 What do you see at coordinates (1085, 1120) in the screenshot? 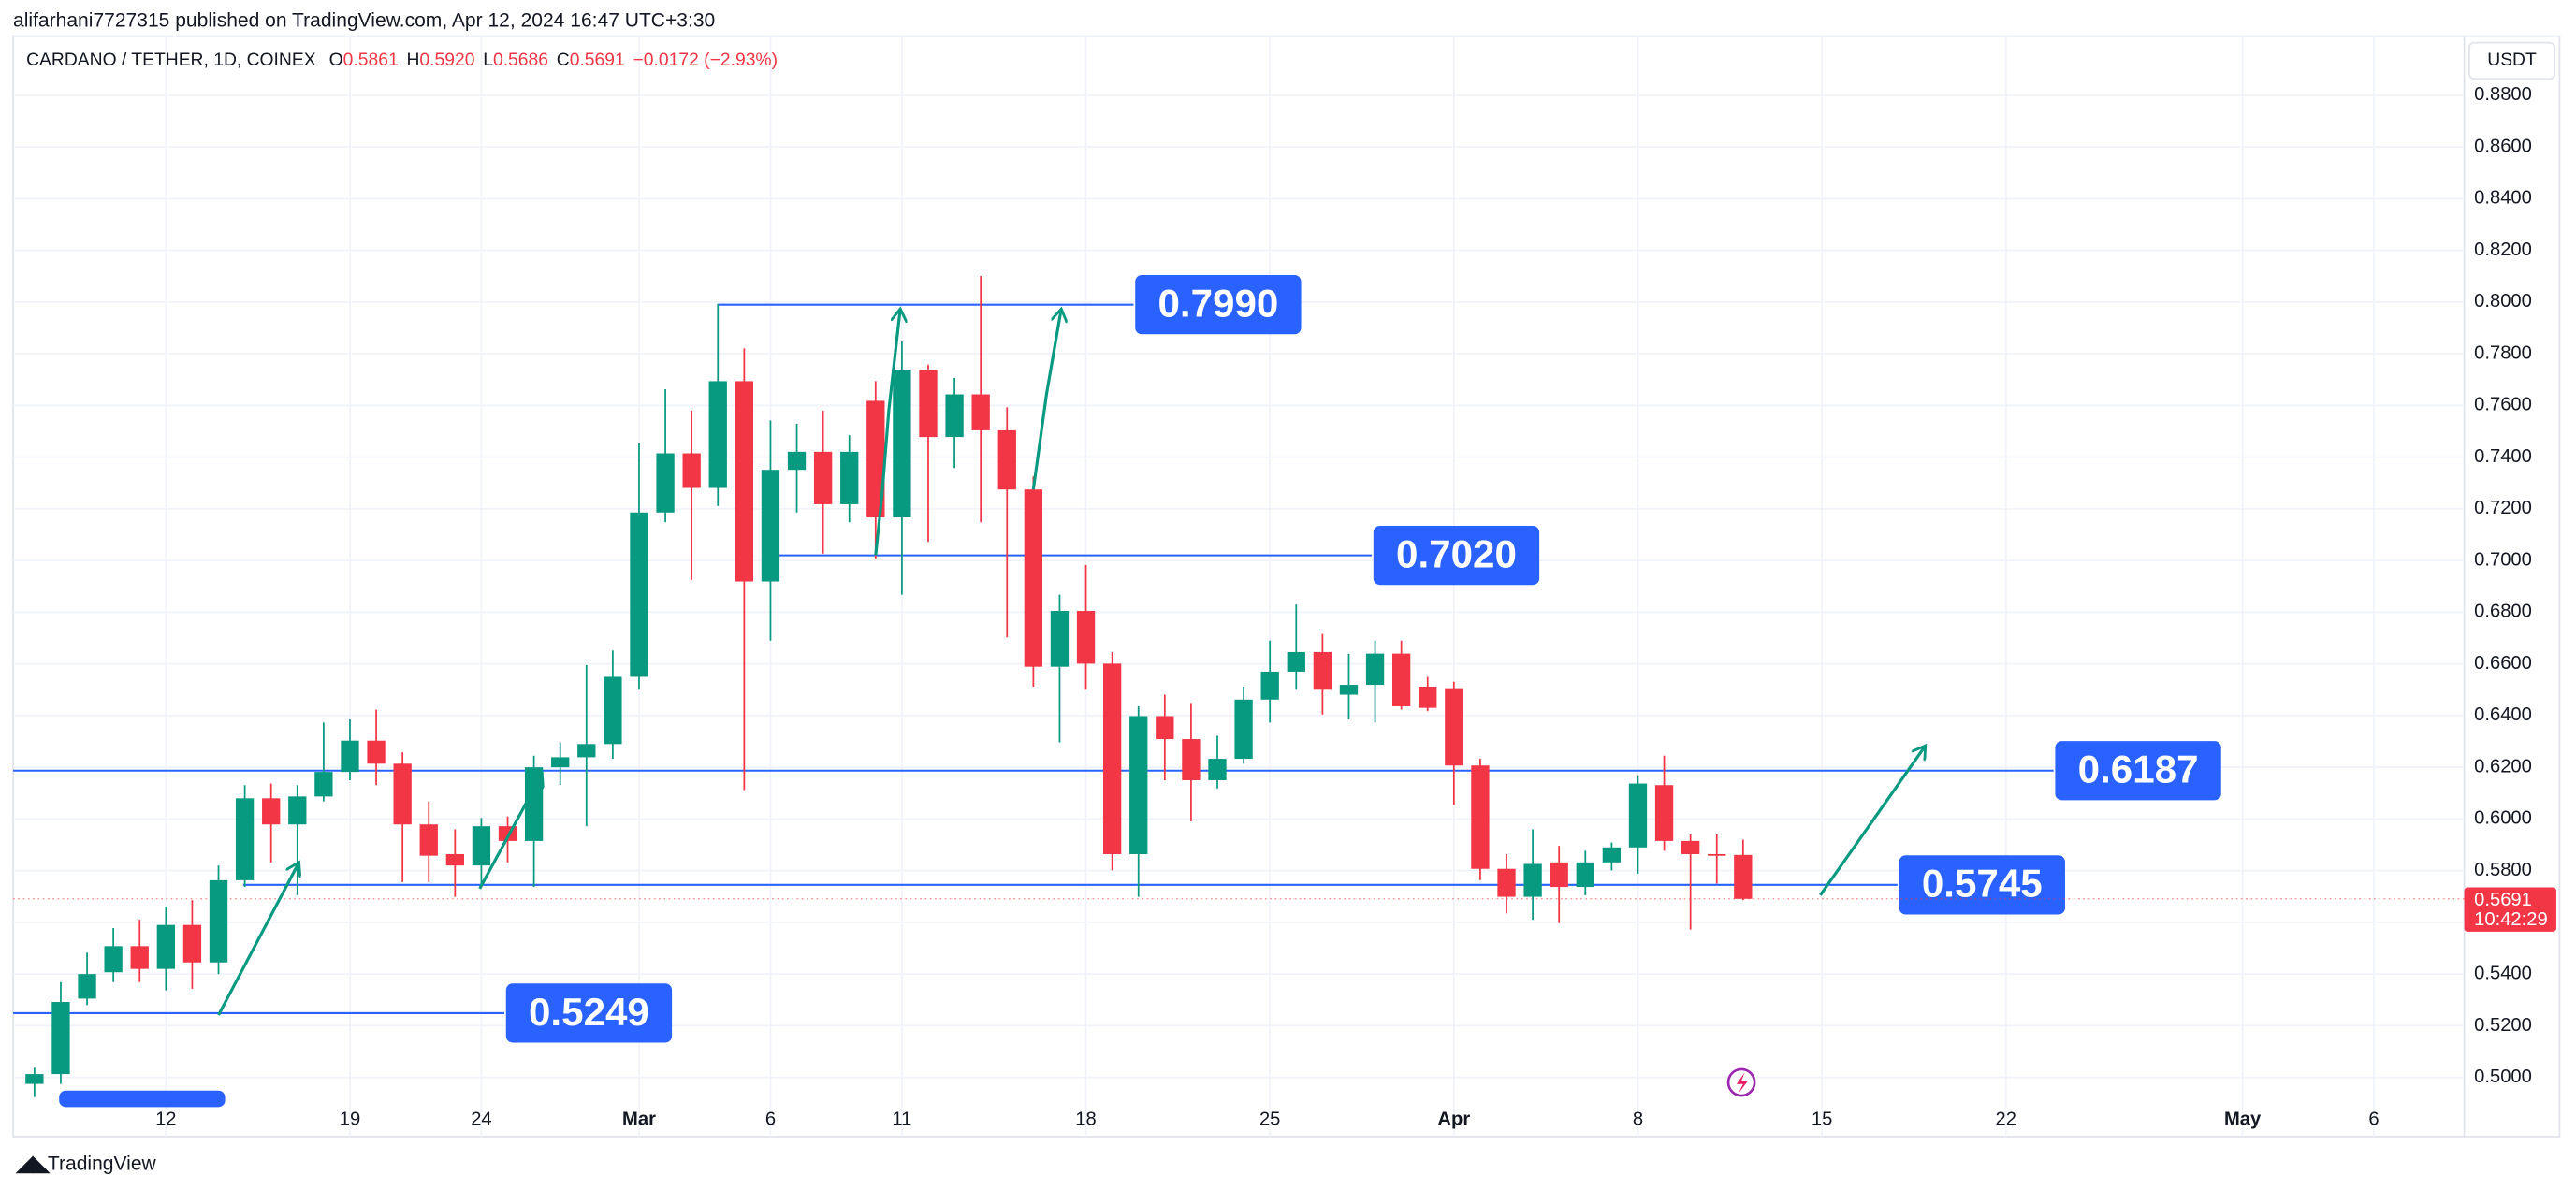
I see `x-tick-label: 18` at bounding box center [1085, 1120].